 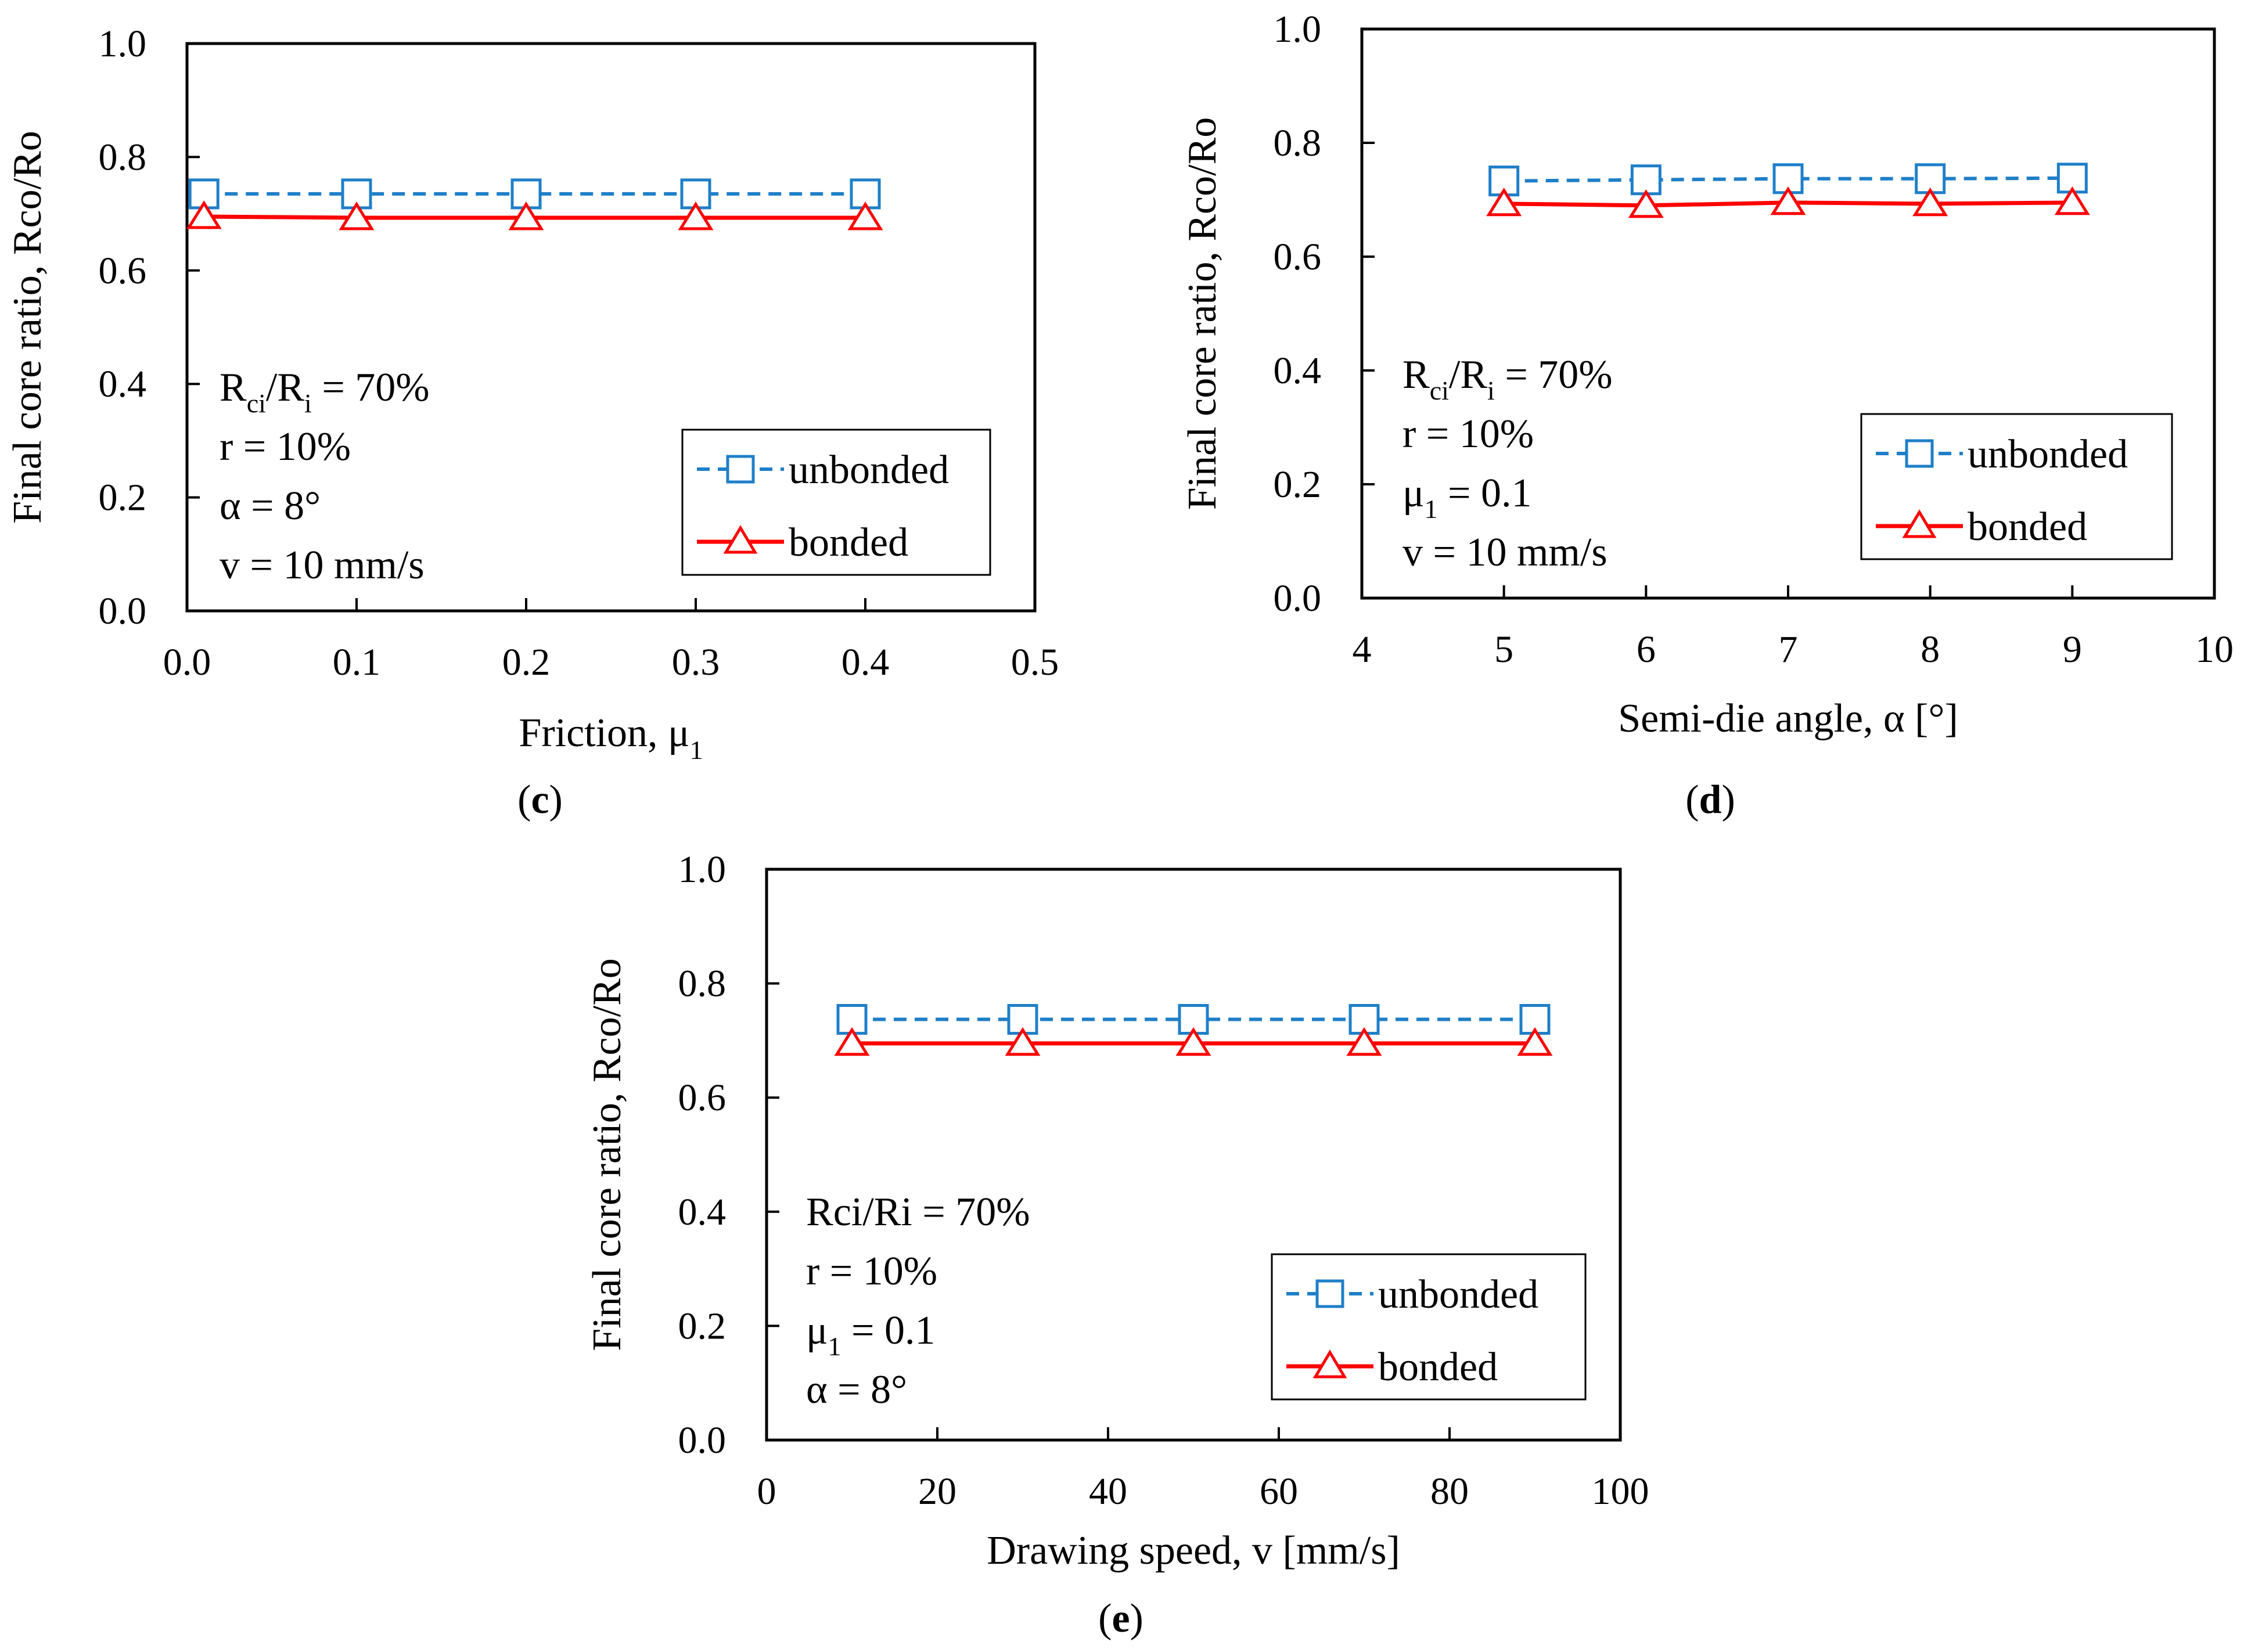 What do you see at coordinates (357, 662) in the screenshot?
I see `x-tick-label: 0.1` at bounding box center [357, 662].